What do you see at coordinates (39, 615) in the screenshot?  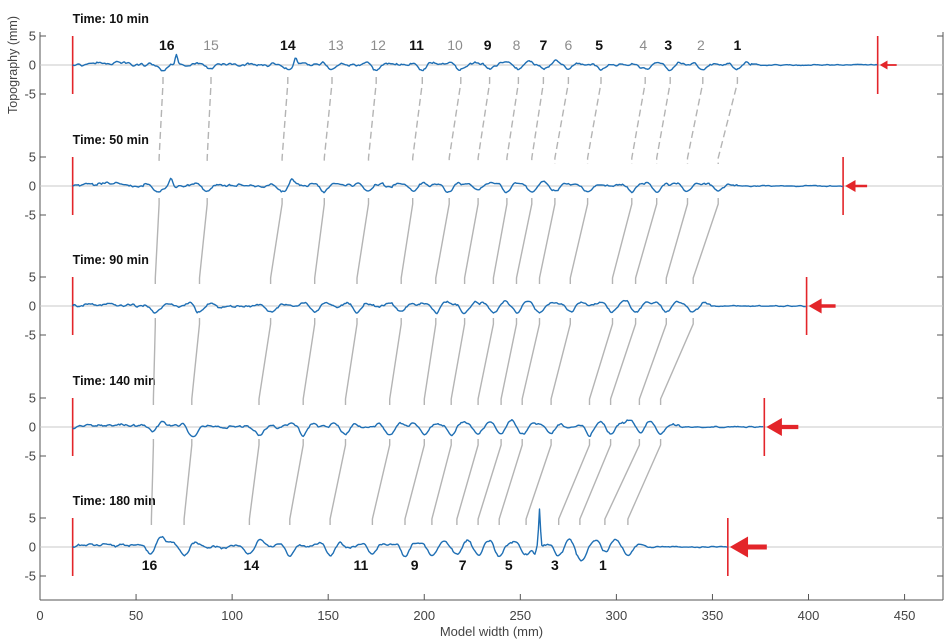 I see `x-tick-label-0: 0` at bounding box center [39, 615].